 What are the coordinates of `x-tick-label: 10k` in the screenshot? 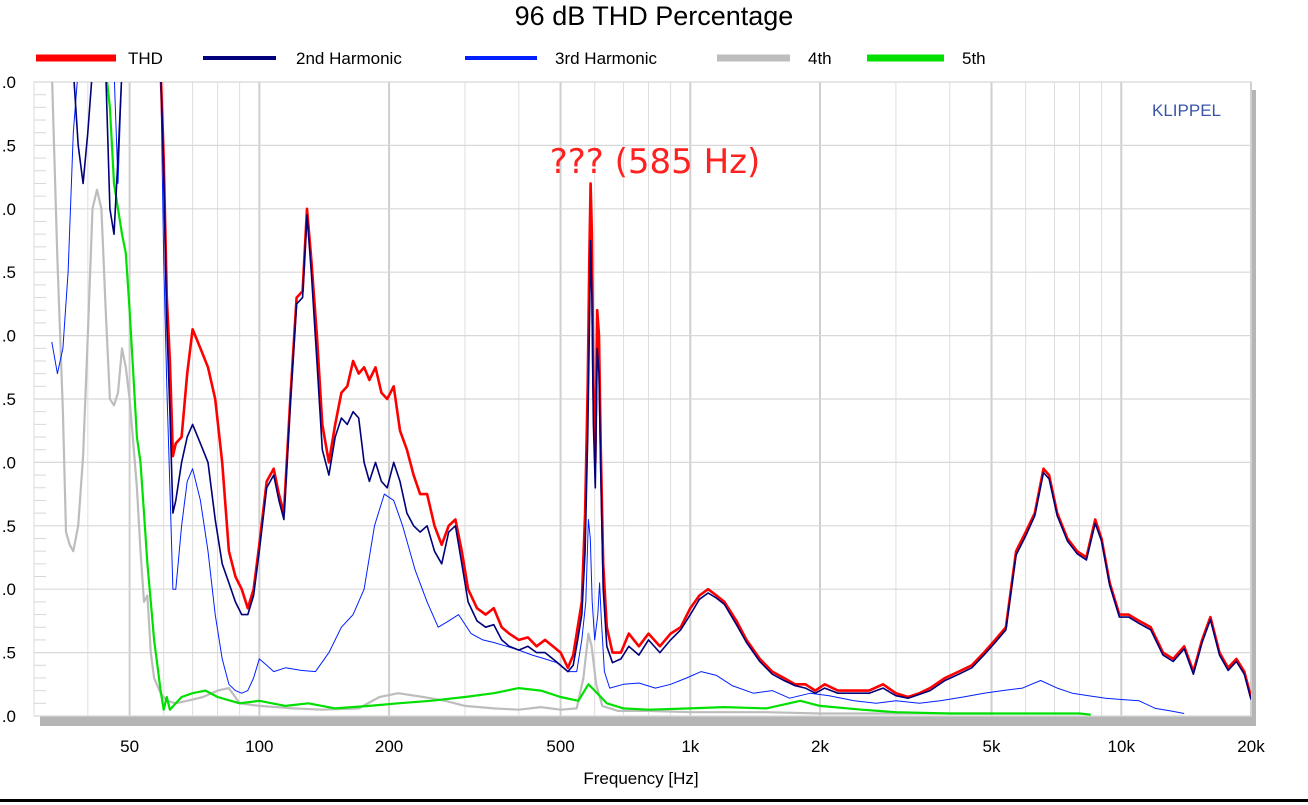 It's located at (1122, 746).